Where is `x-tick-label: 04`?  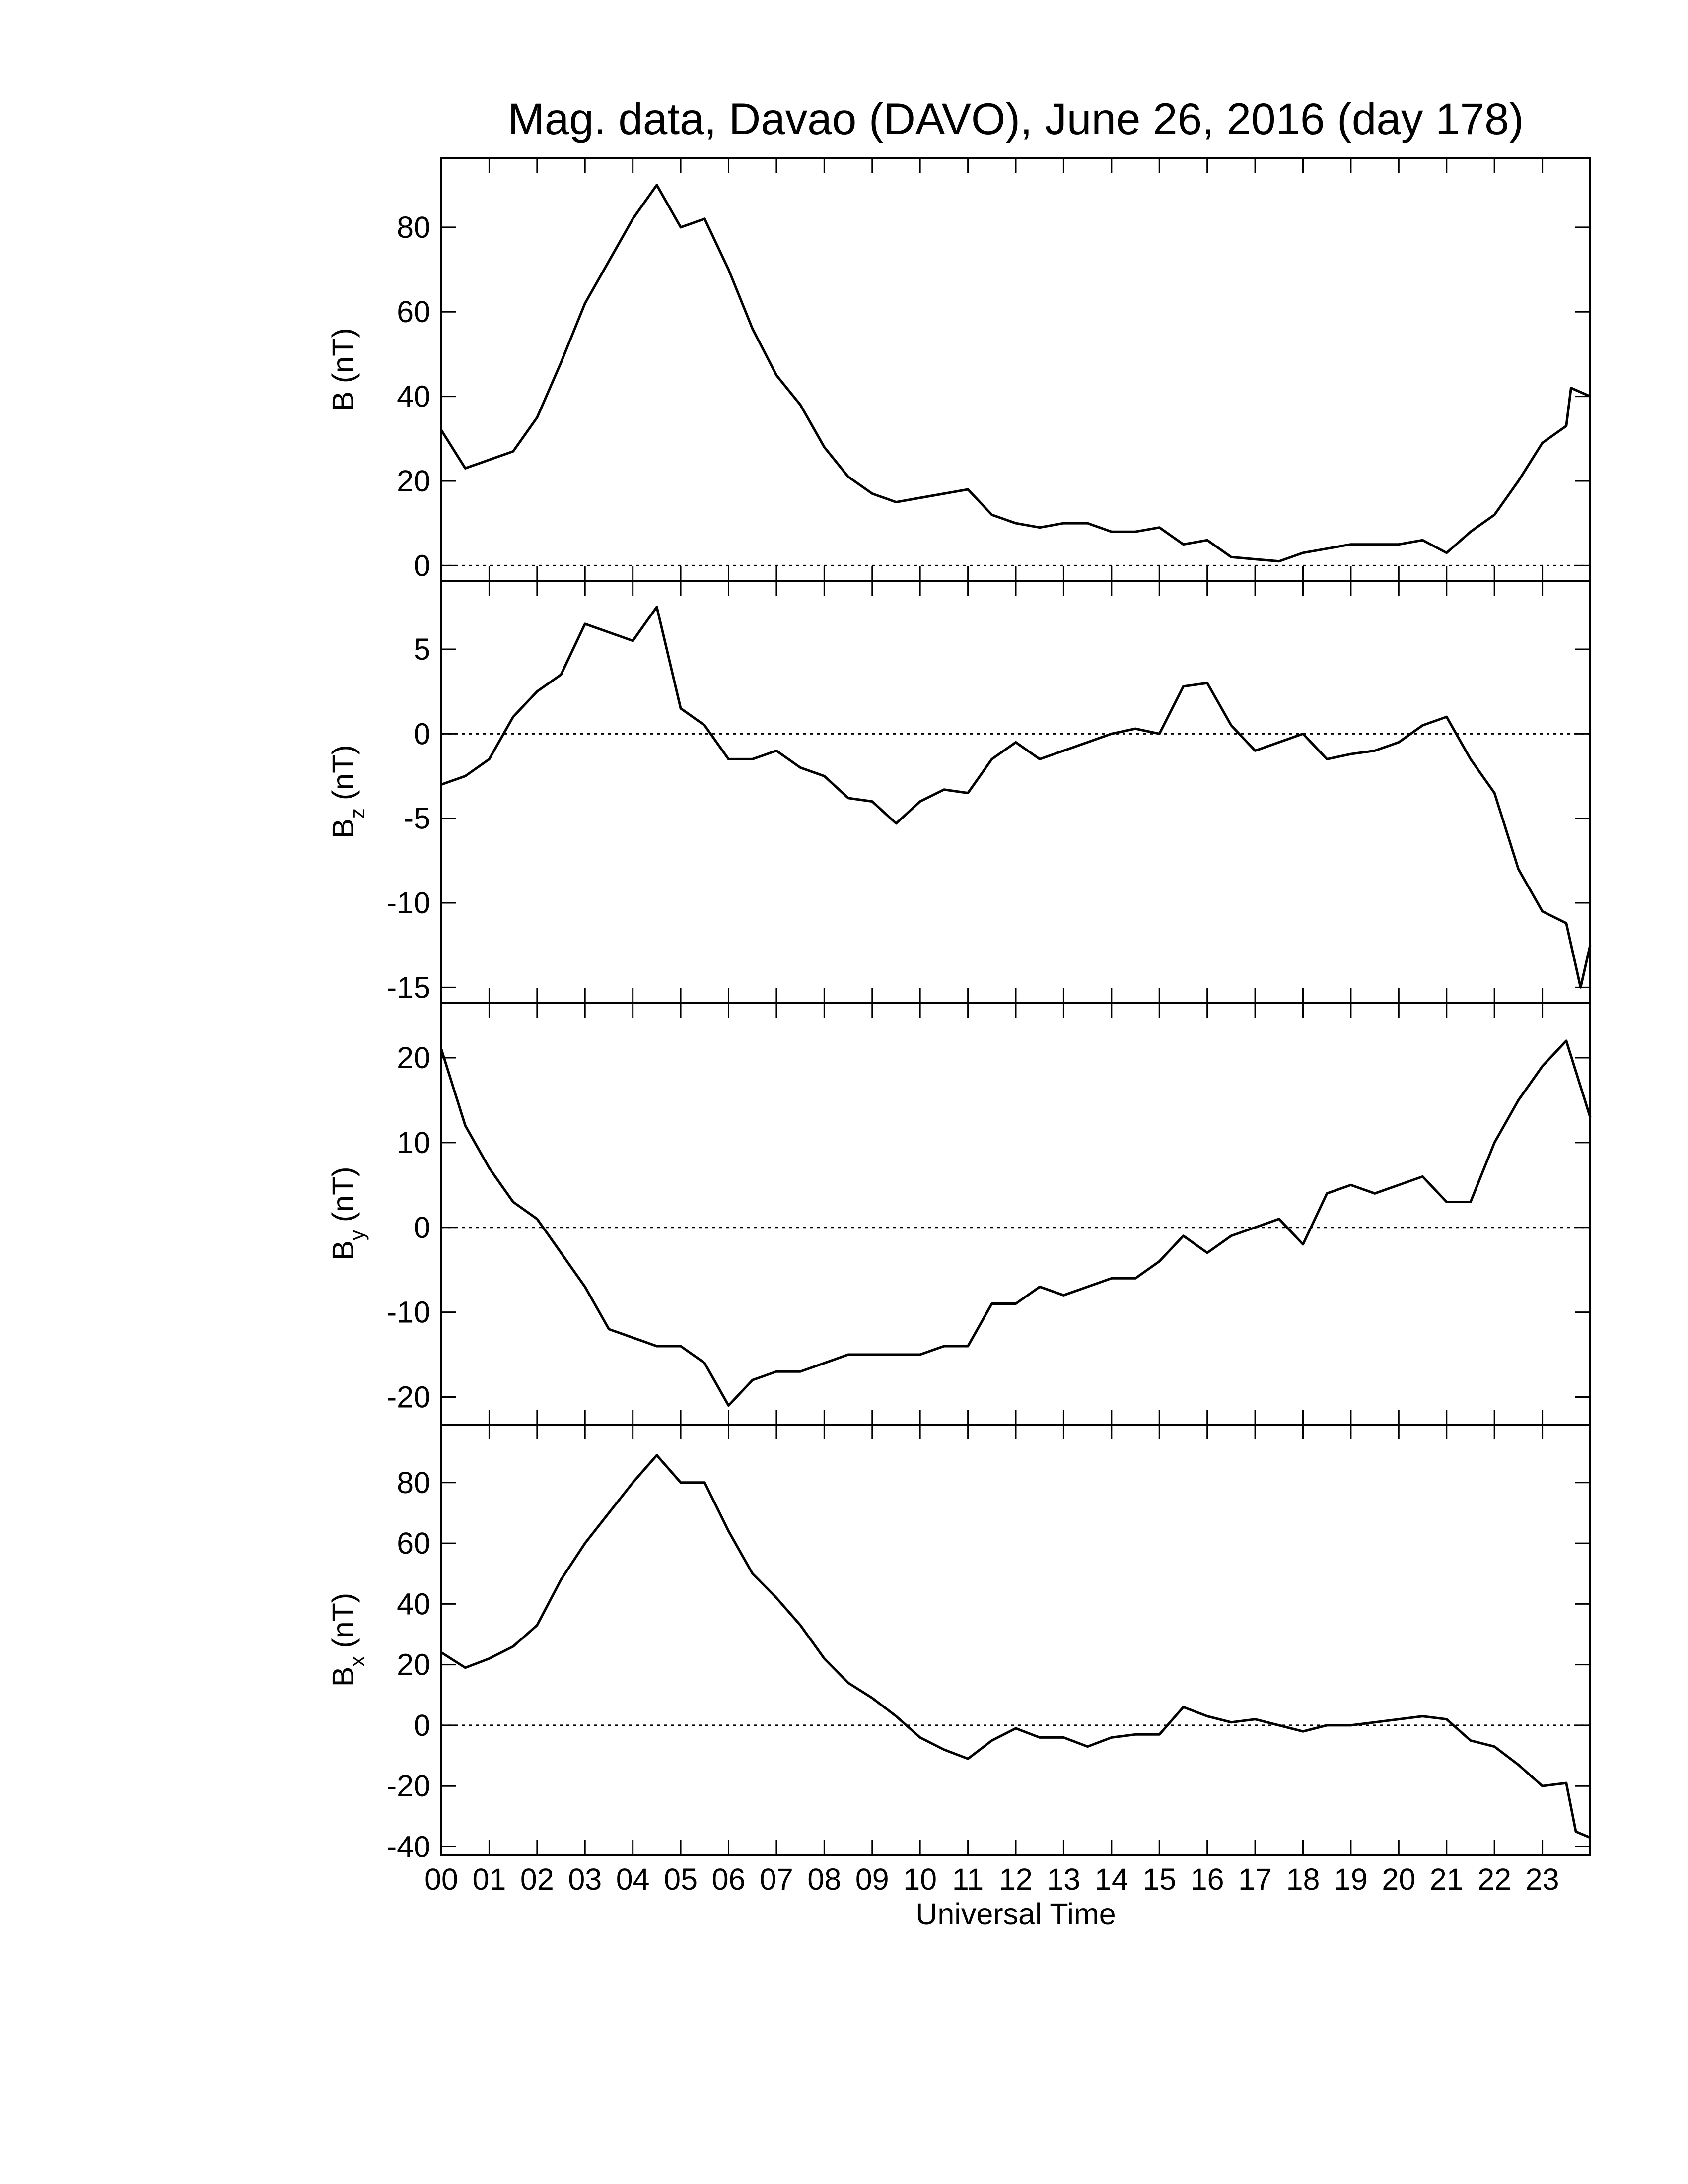 x-tick-label: 04 is located at coordinates (633, 1879).